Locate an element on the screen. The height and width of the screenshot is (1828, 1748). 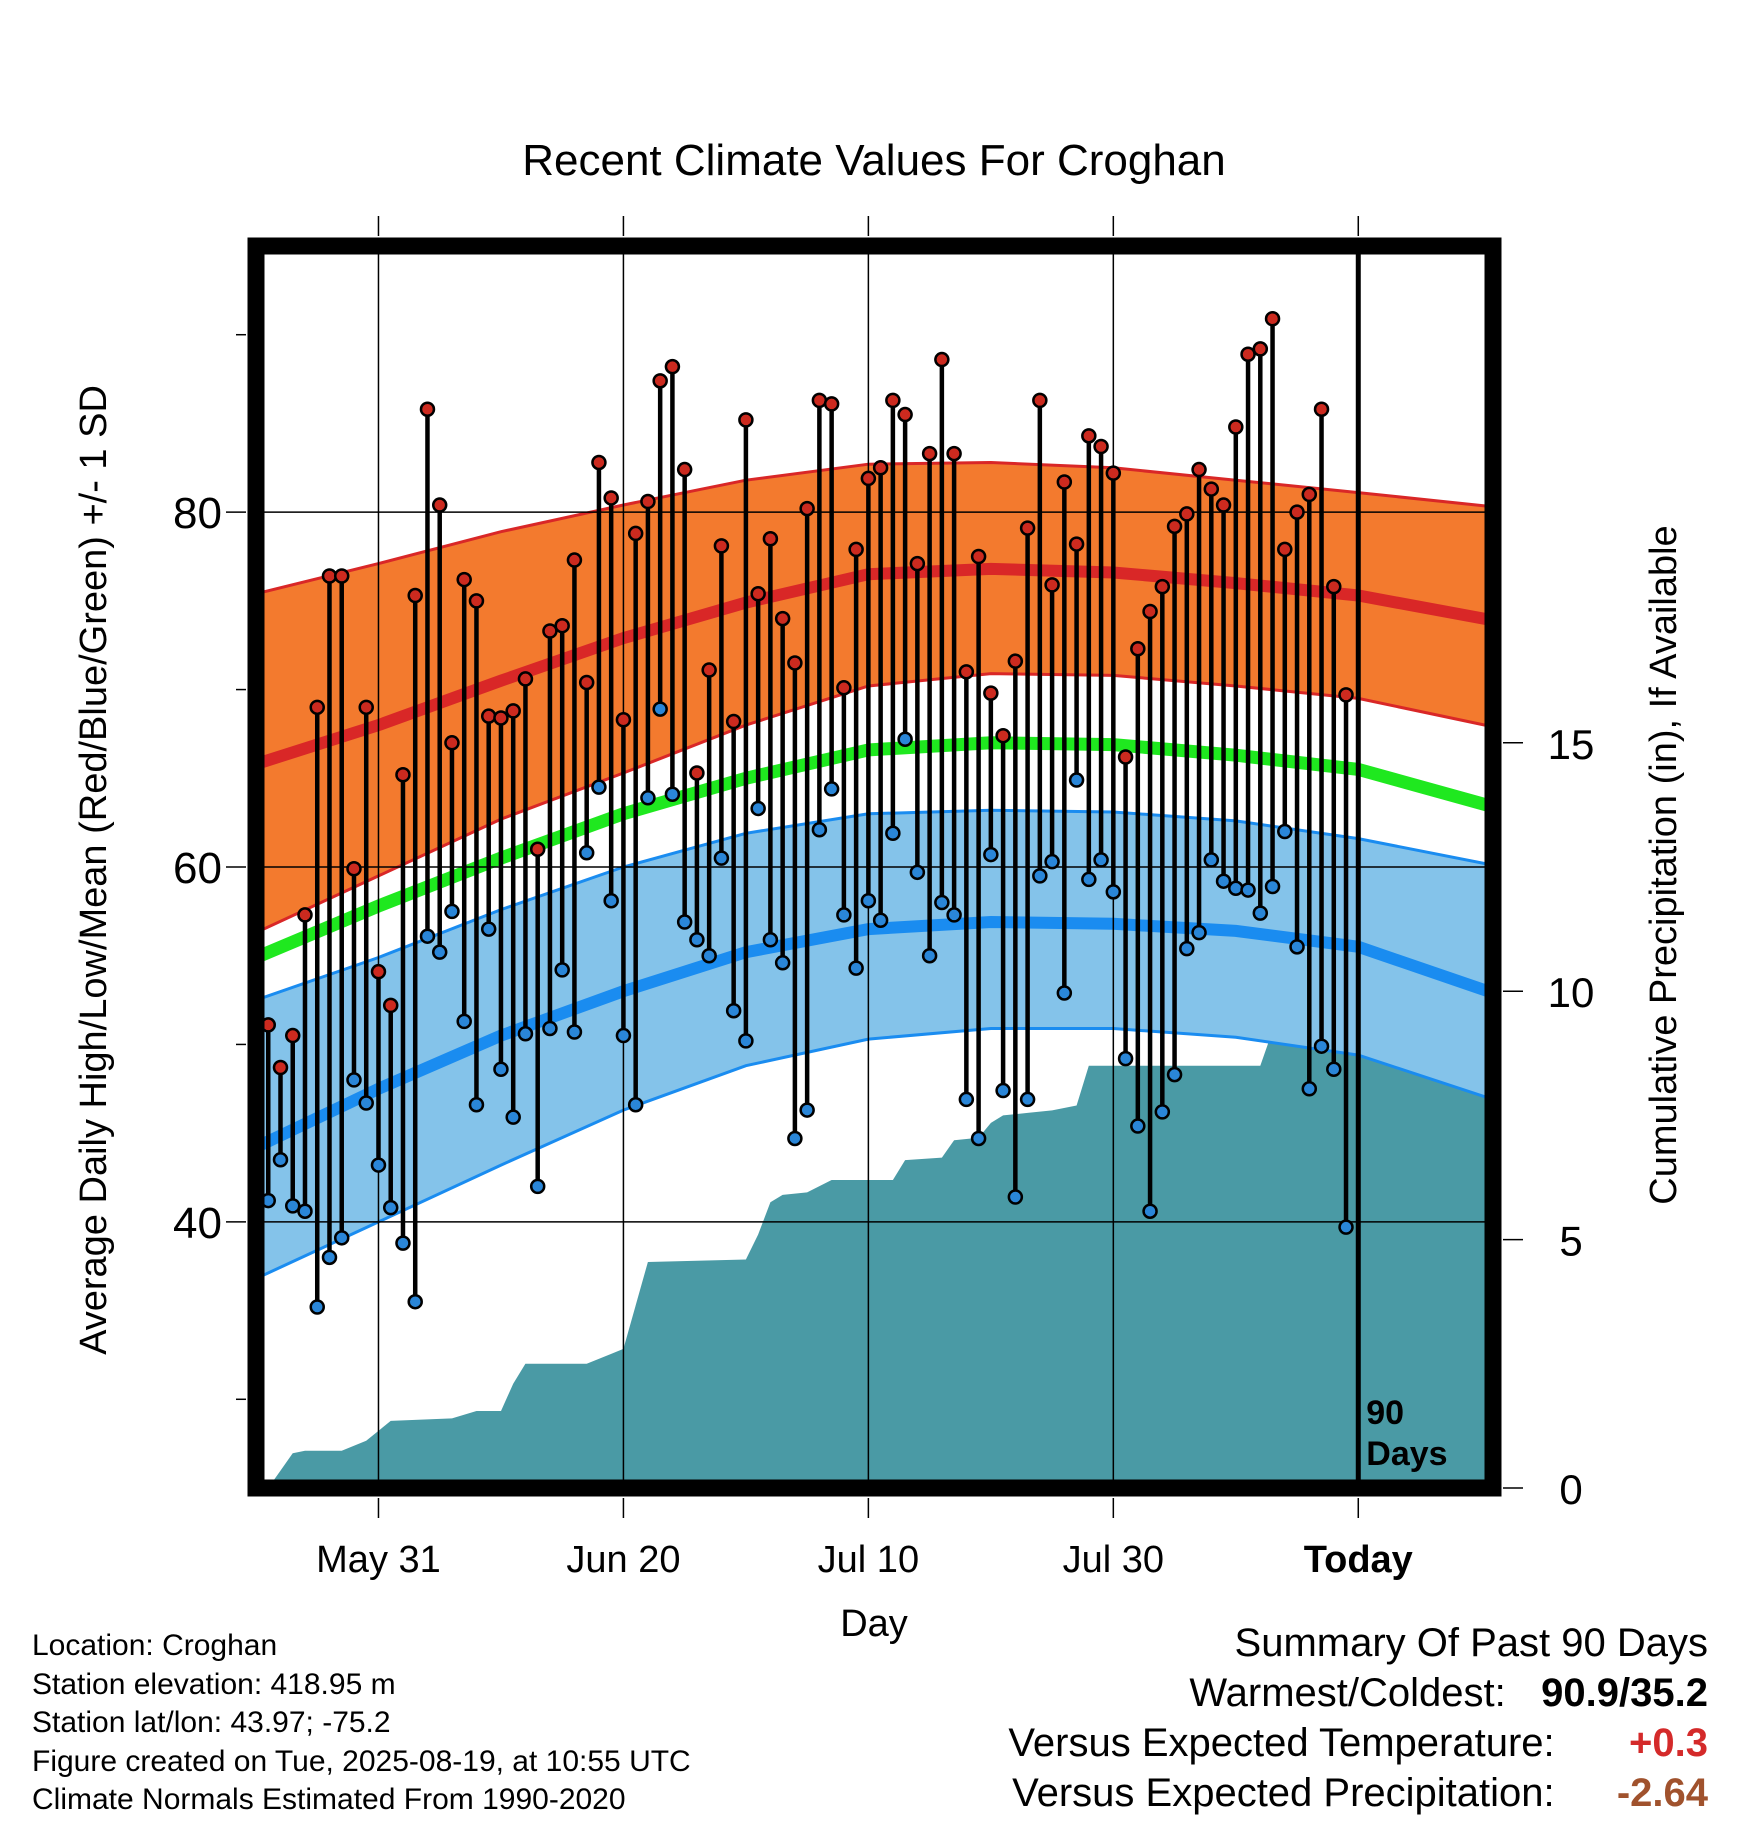
precip-label: Versus Expected Precipitation: is located at coordinates (1283, 1793).